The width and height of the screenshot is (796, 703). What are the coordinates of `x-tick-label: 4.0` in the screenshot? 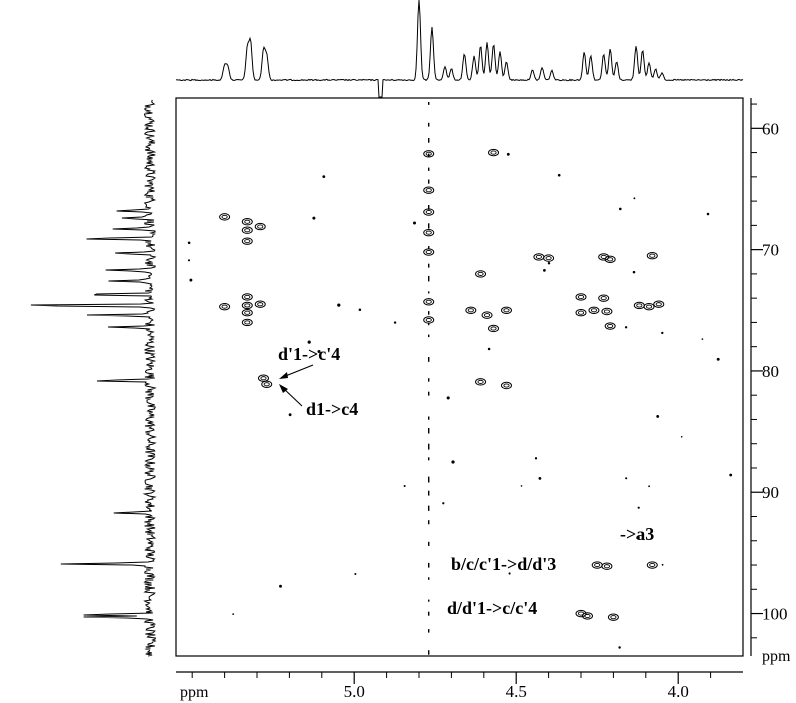 It's located at (678, 691).